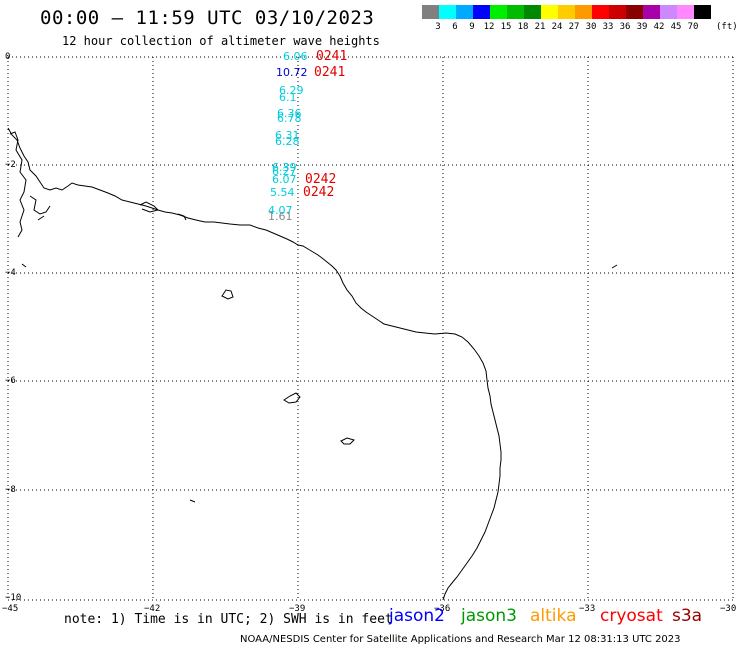 The width and height of the screenshot is (740, 650). What do you see at coordinates (608, 27) in the screenshot?
I see `legend-label: 33` at bounding box center [608, 27].